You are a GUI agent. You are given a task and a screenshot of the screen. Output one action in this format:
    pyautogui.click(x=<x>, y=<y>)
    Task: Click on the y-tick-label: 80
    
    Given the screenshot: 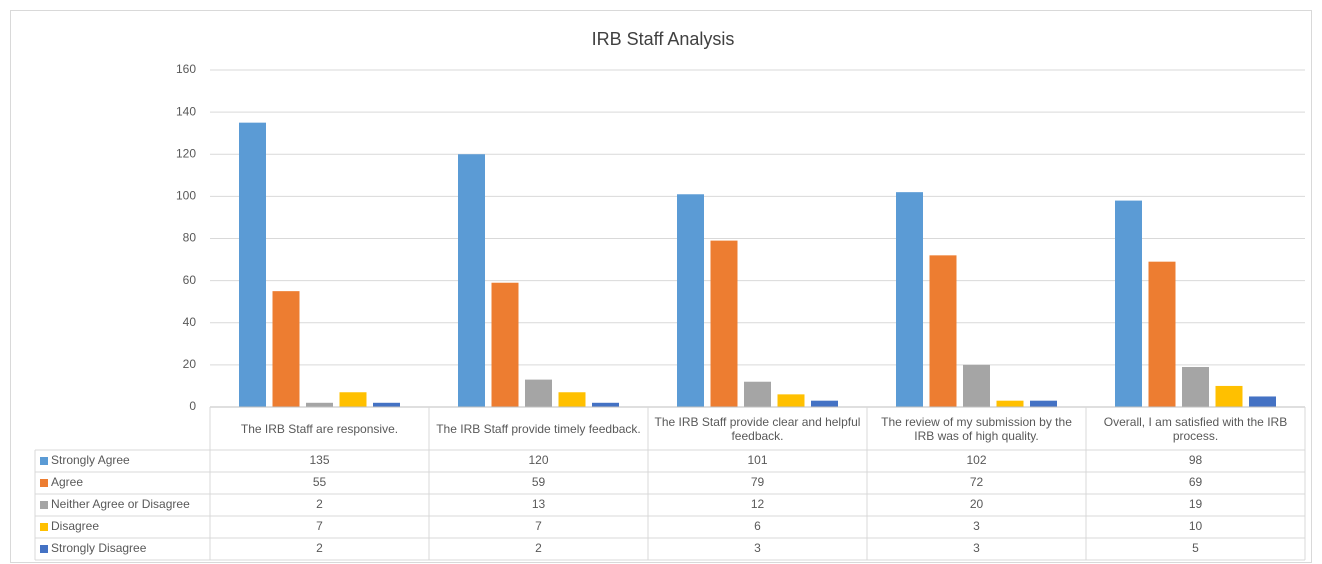 What is the action you would take?
    pyautogui.click(x=190, y=238)
    